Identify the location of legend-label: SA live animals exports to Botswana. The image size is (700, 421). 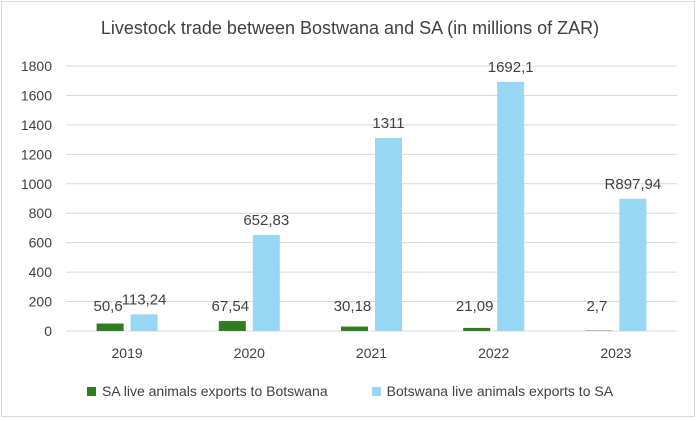
(214, 391).